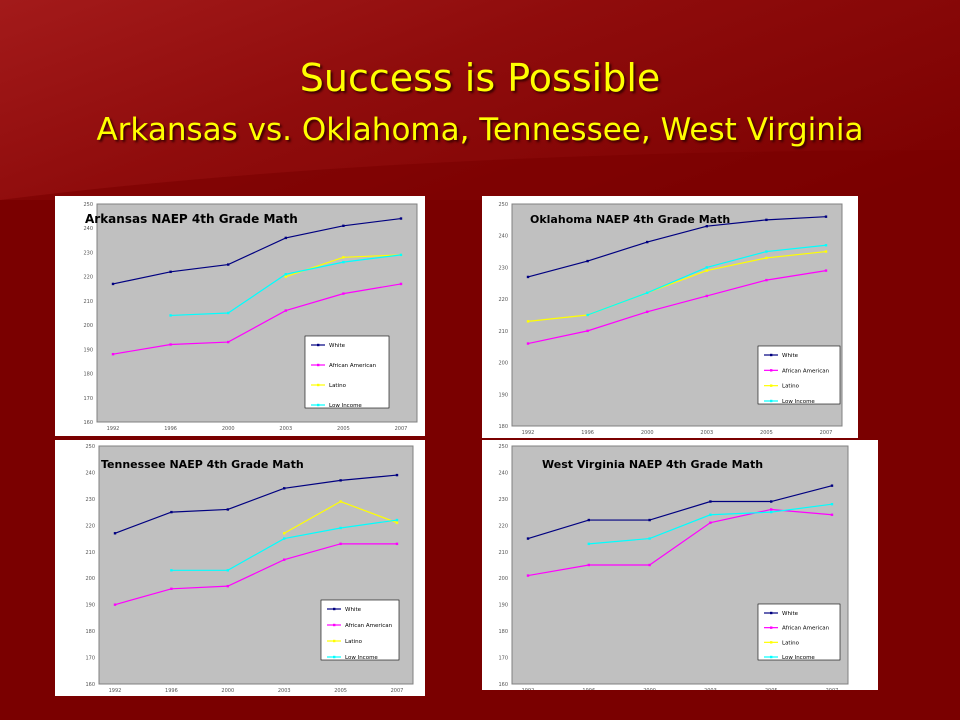  I want to click on x-tick-label: 2003, so click(284, 691).